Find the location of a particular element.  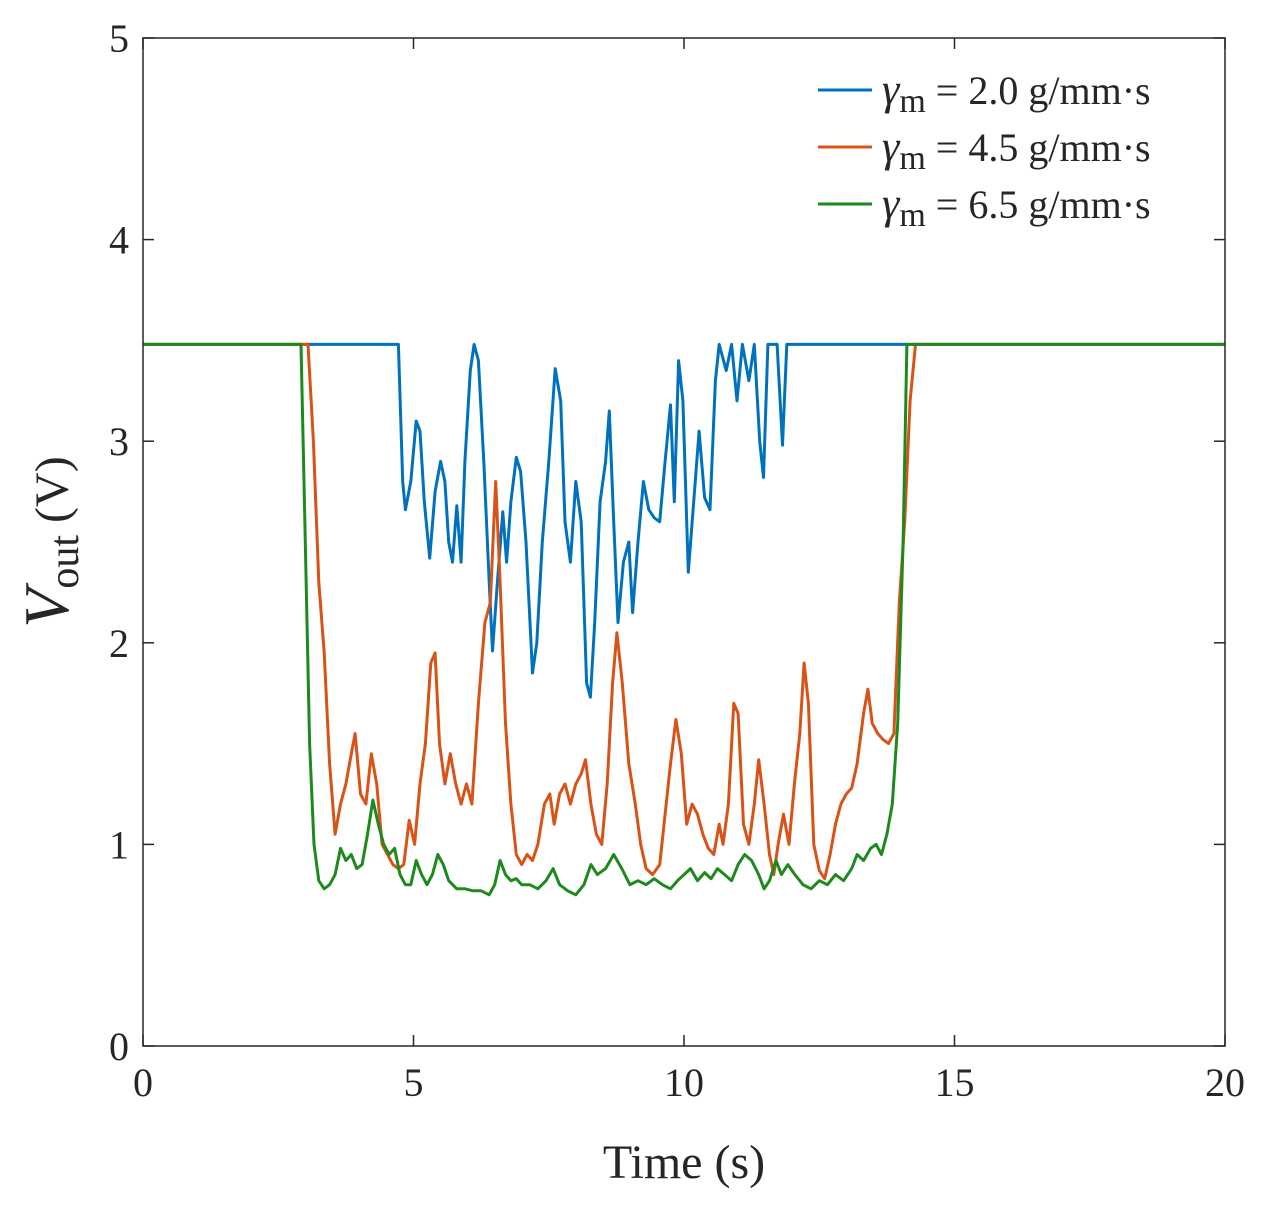

y-axis-title-subscript: out is located at coordinates (65, 562).